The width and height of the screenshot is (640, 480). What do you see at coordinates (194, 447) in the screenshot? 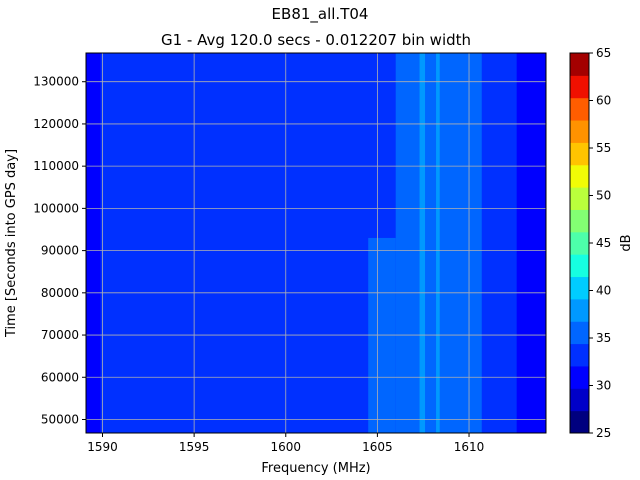
I see `x-tick-label-1: 1595` at bounding box center [194, 447].